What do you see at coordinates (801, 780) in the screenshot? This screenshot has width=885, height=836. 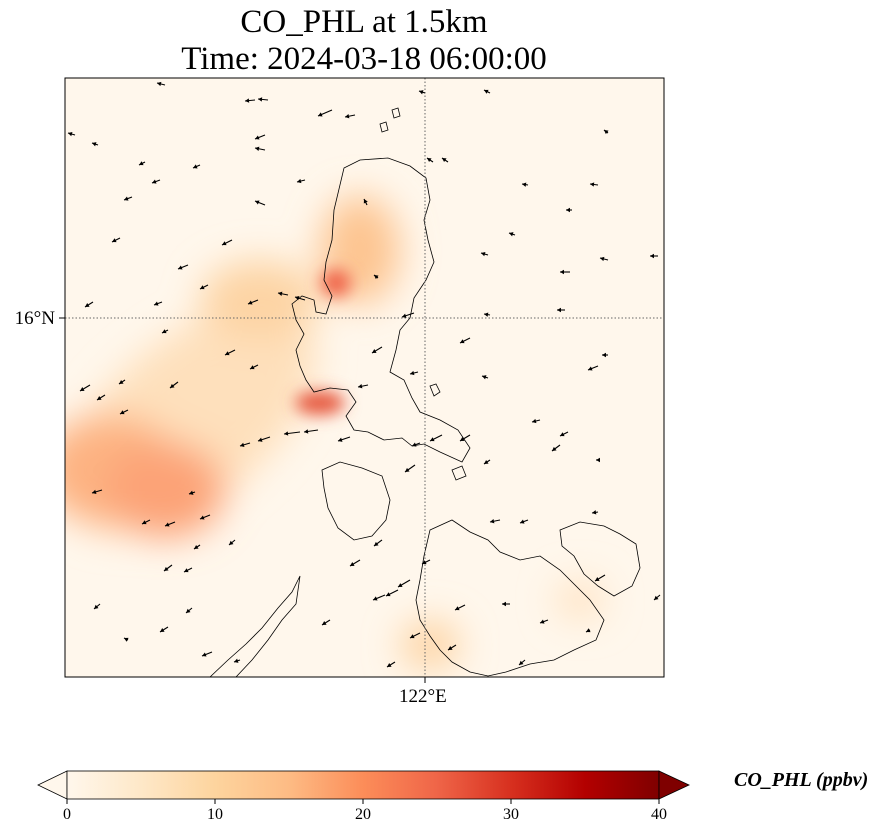 I see `colorbar-label: CO_PHL (ppbv)` at bounding box center [801, 780].